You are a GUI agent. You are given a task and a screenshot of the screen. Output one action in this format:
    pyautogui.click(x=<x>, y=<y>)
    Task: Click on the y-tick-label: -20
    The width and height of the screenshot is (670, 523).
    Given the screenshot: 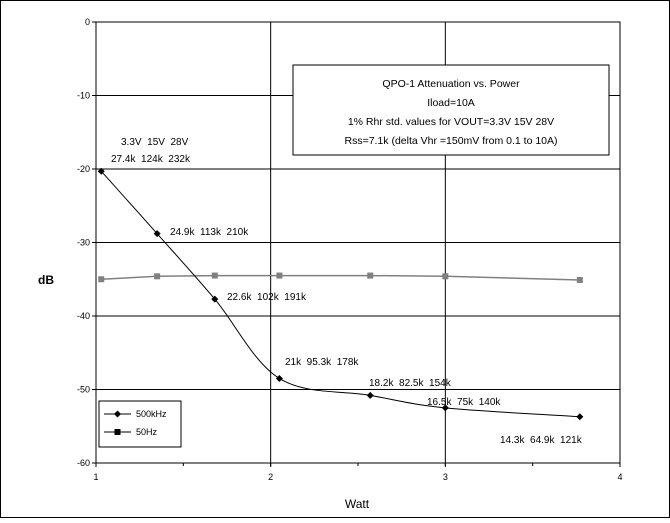 What is the action you would take?
    pyautogui.click(x=83, y=169)
    